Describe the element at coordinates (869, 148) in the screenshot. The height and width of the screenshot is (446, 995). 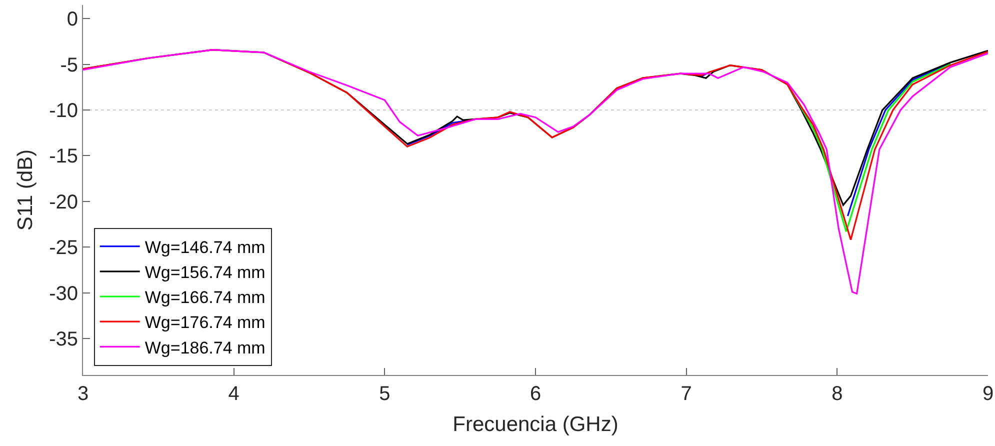
I see `line-series` at that location.